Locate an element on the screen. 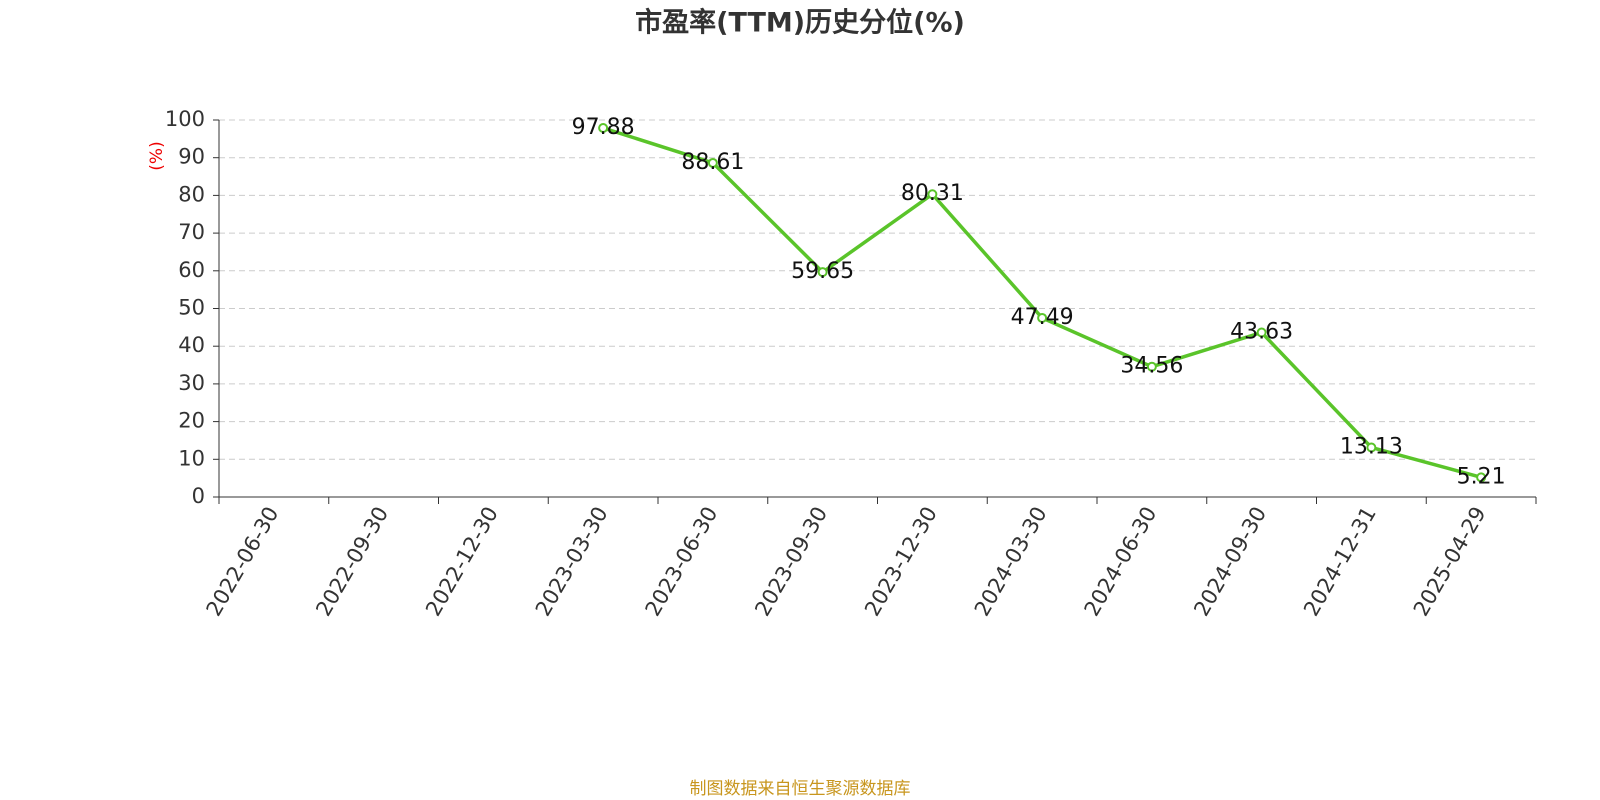  data-label: 88.61 is located at coordinates (712, 162).